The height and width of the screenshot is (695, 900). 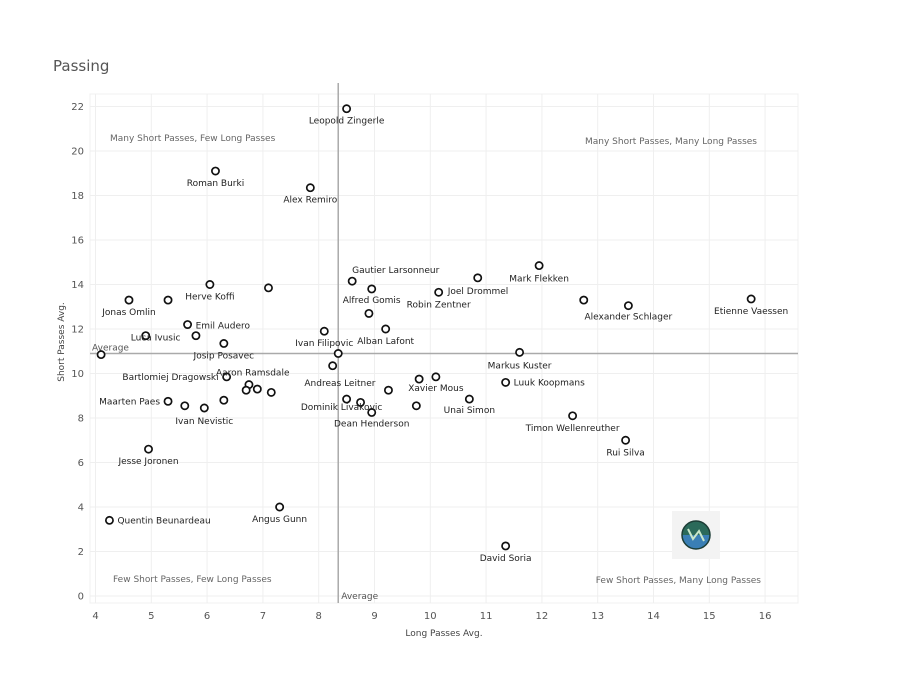 What do you see at coordinates (77, 285) in the screenshot?
I see `y-tick-label: 14` at bounding box center [77, 285].